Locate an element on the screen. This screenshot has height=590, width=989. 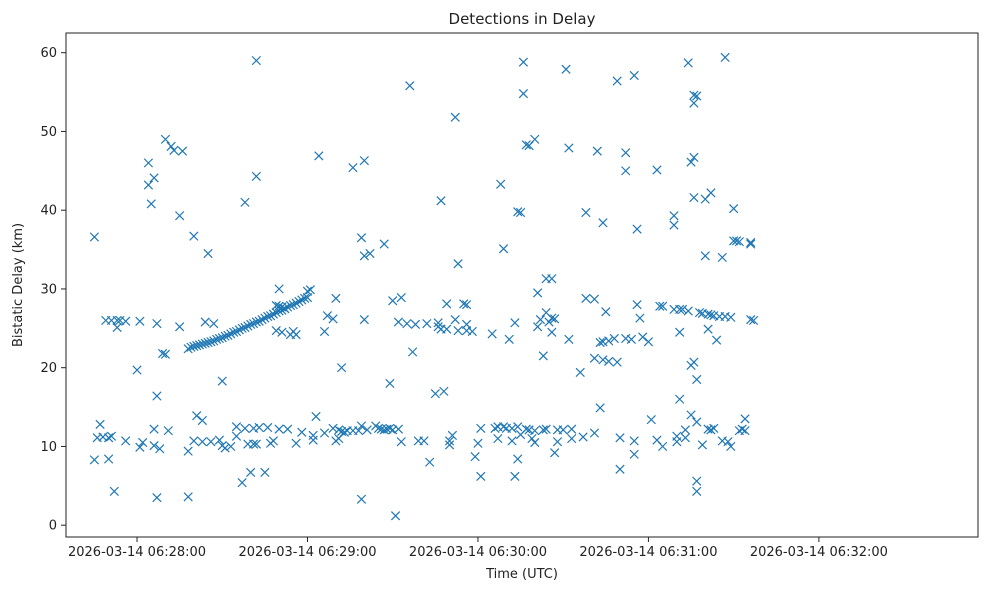
y-tick-label: 60 is located at coordinates (48, 53).